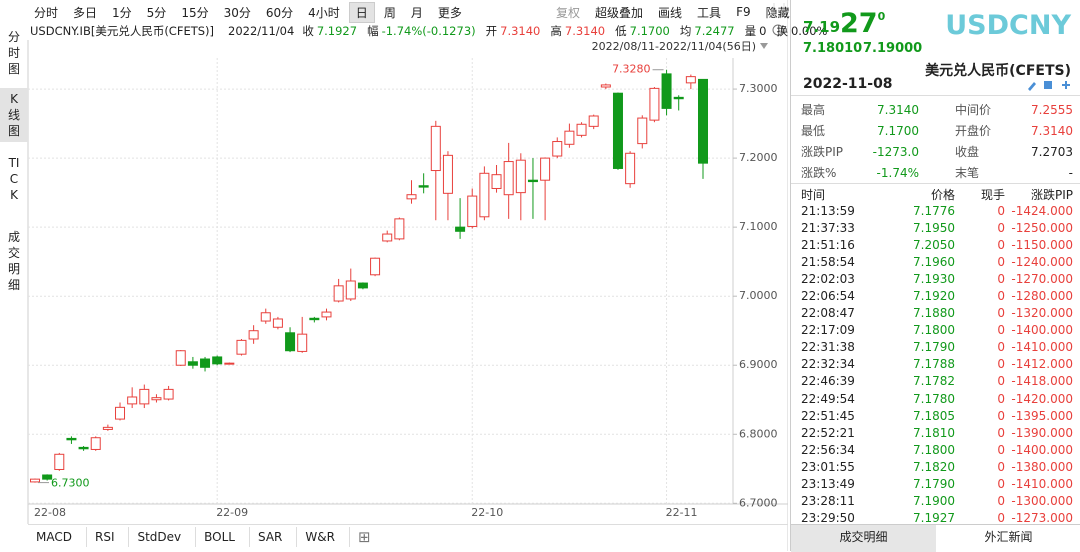 Image resolution: width=1080 pixels, height=552 pixels. Describe the element at coordinates (934, 518) in the screenshot. I see `tick-cell: 7.1927` at that location.